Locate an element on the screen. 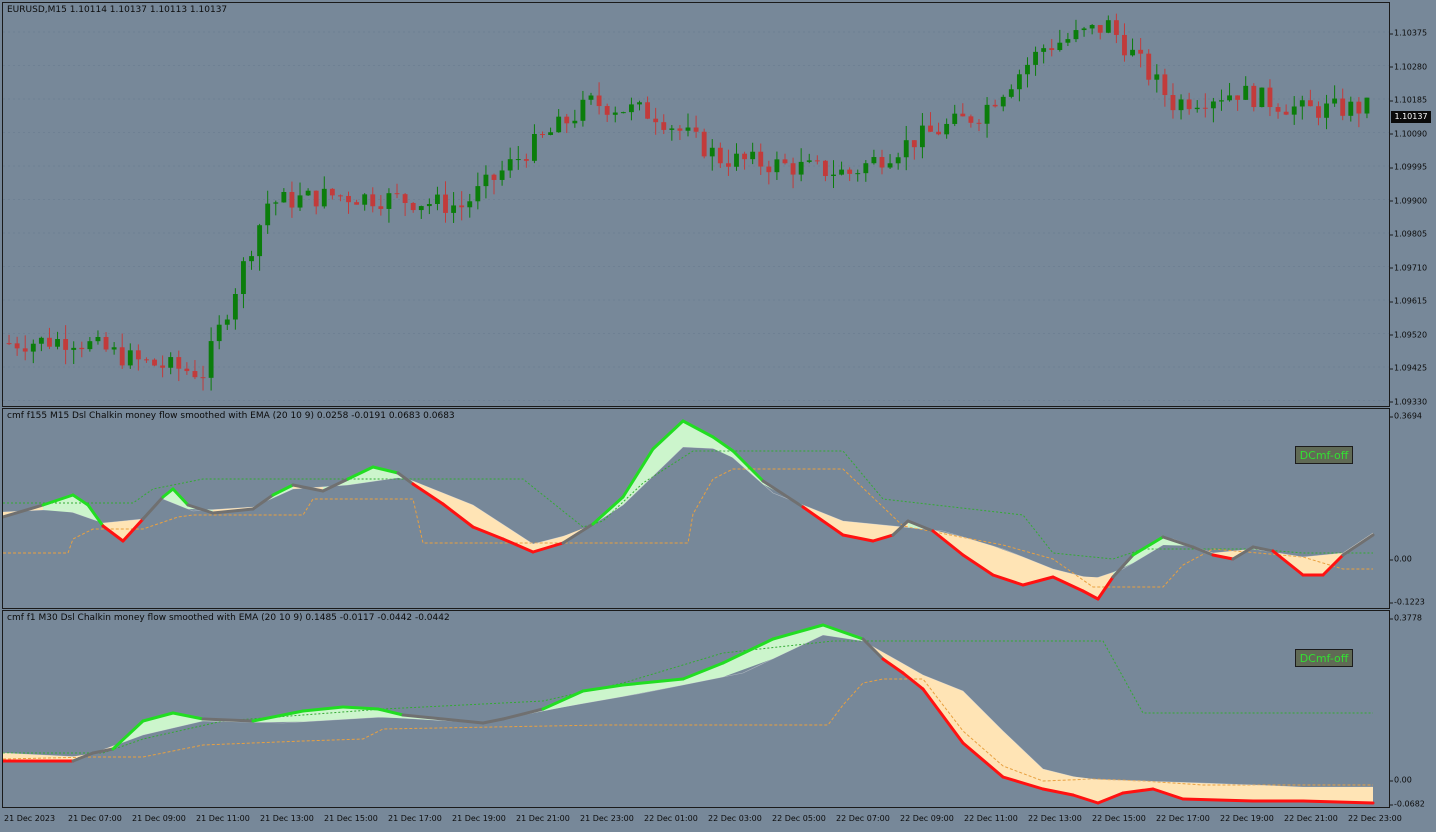 The image size is (1436, 832). cmf-lower-level-line is located at coordinates (688, 528).